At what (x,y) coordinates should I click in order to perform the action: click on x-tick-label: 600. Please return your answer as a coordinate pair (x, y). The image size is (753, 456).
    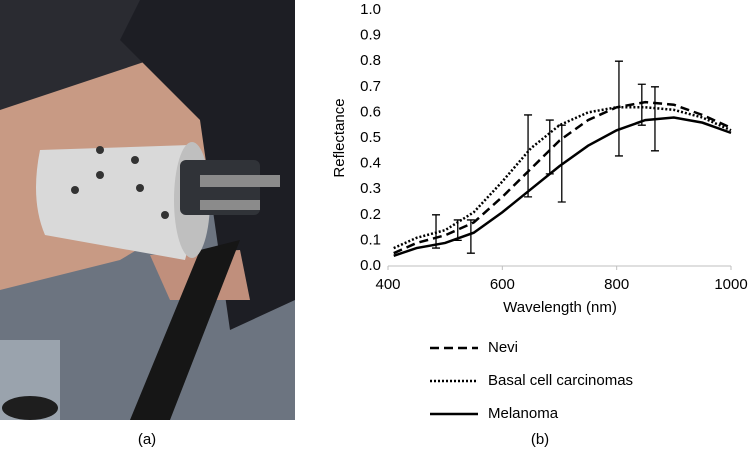
    Looking at the image, I should click on (502, 284).